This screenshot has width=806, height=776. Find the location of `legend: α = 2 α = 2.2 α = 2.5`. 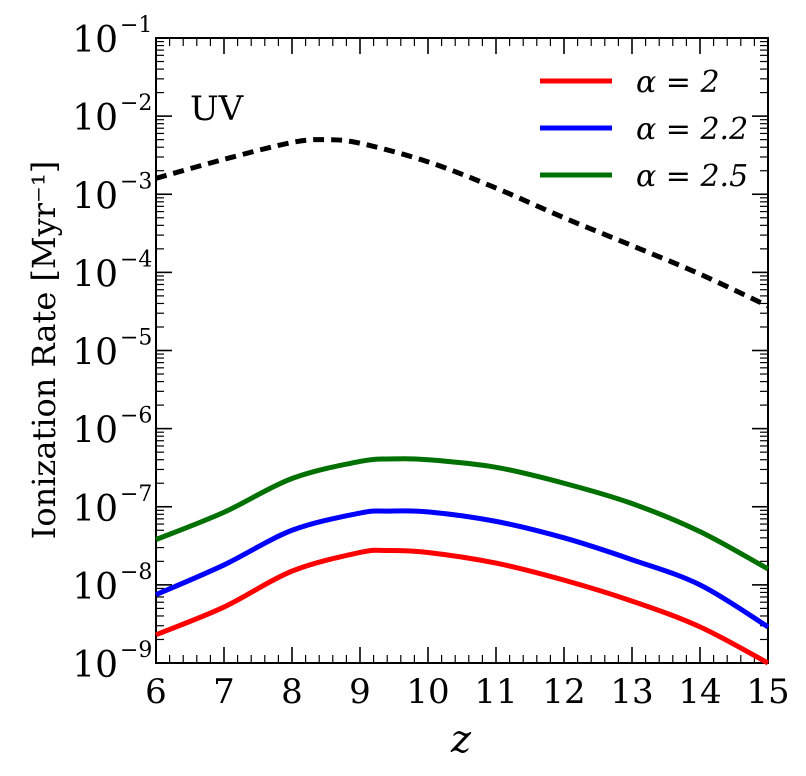

legend: α = 2 α = 2.2 α = 2.5 is located at coordinates (644, 129).